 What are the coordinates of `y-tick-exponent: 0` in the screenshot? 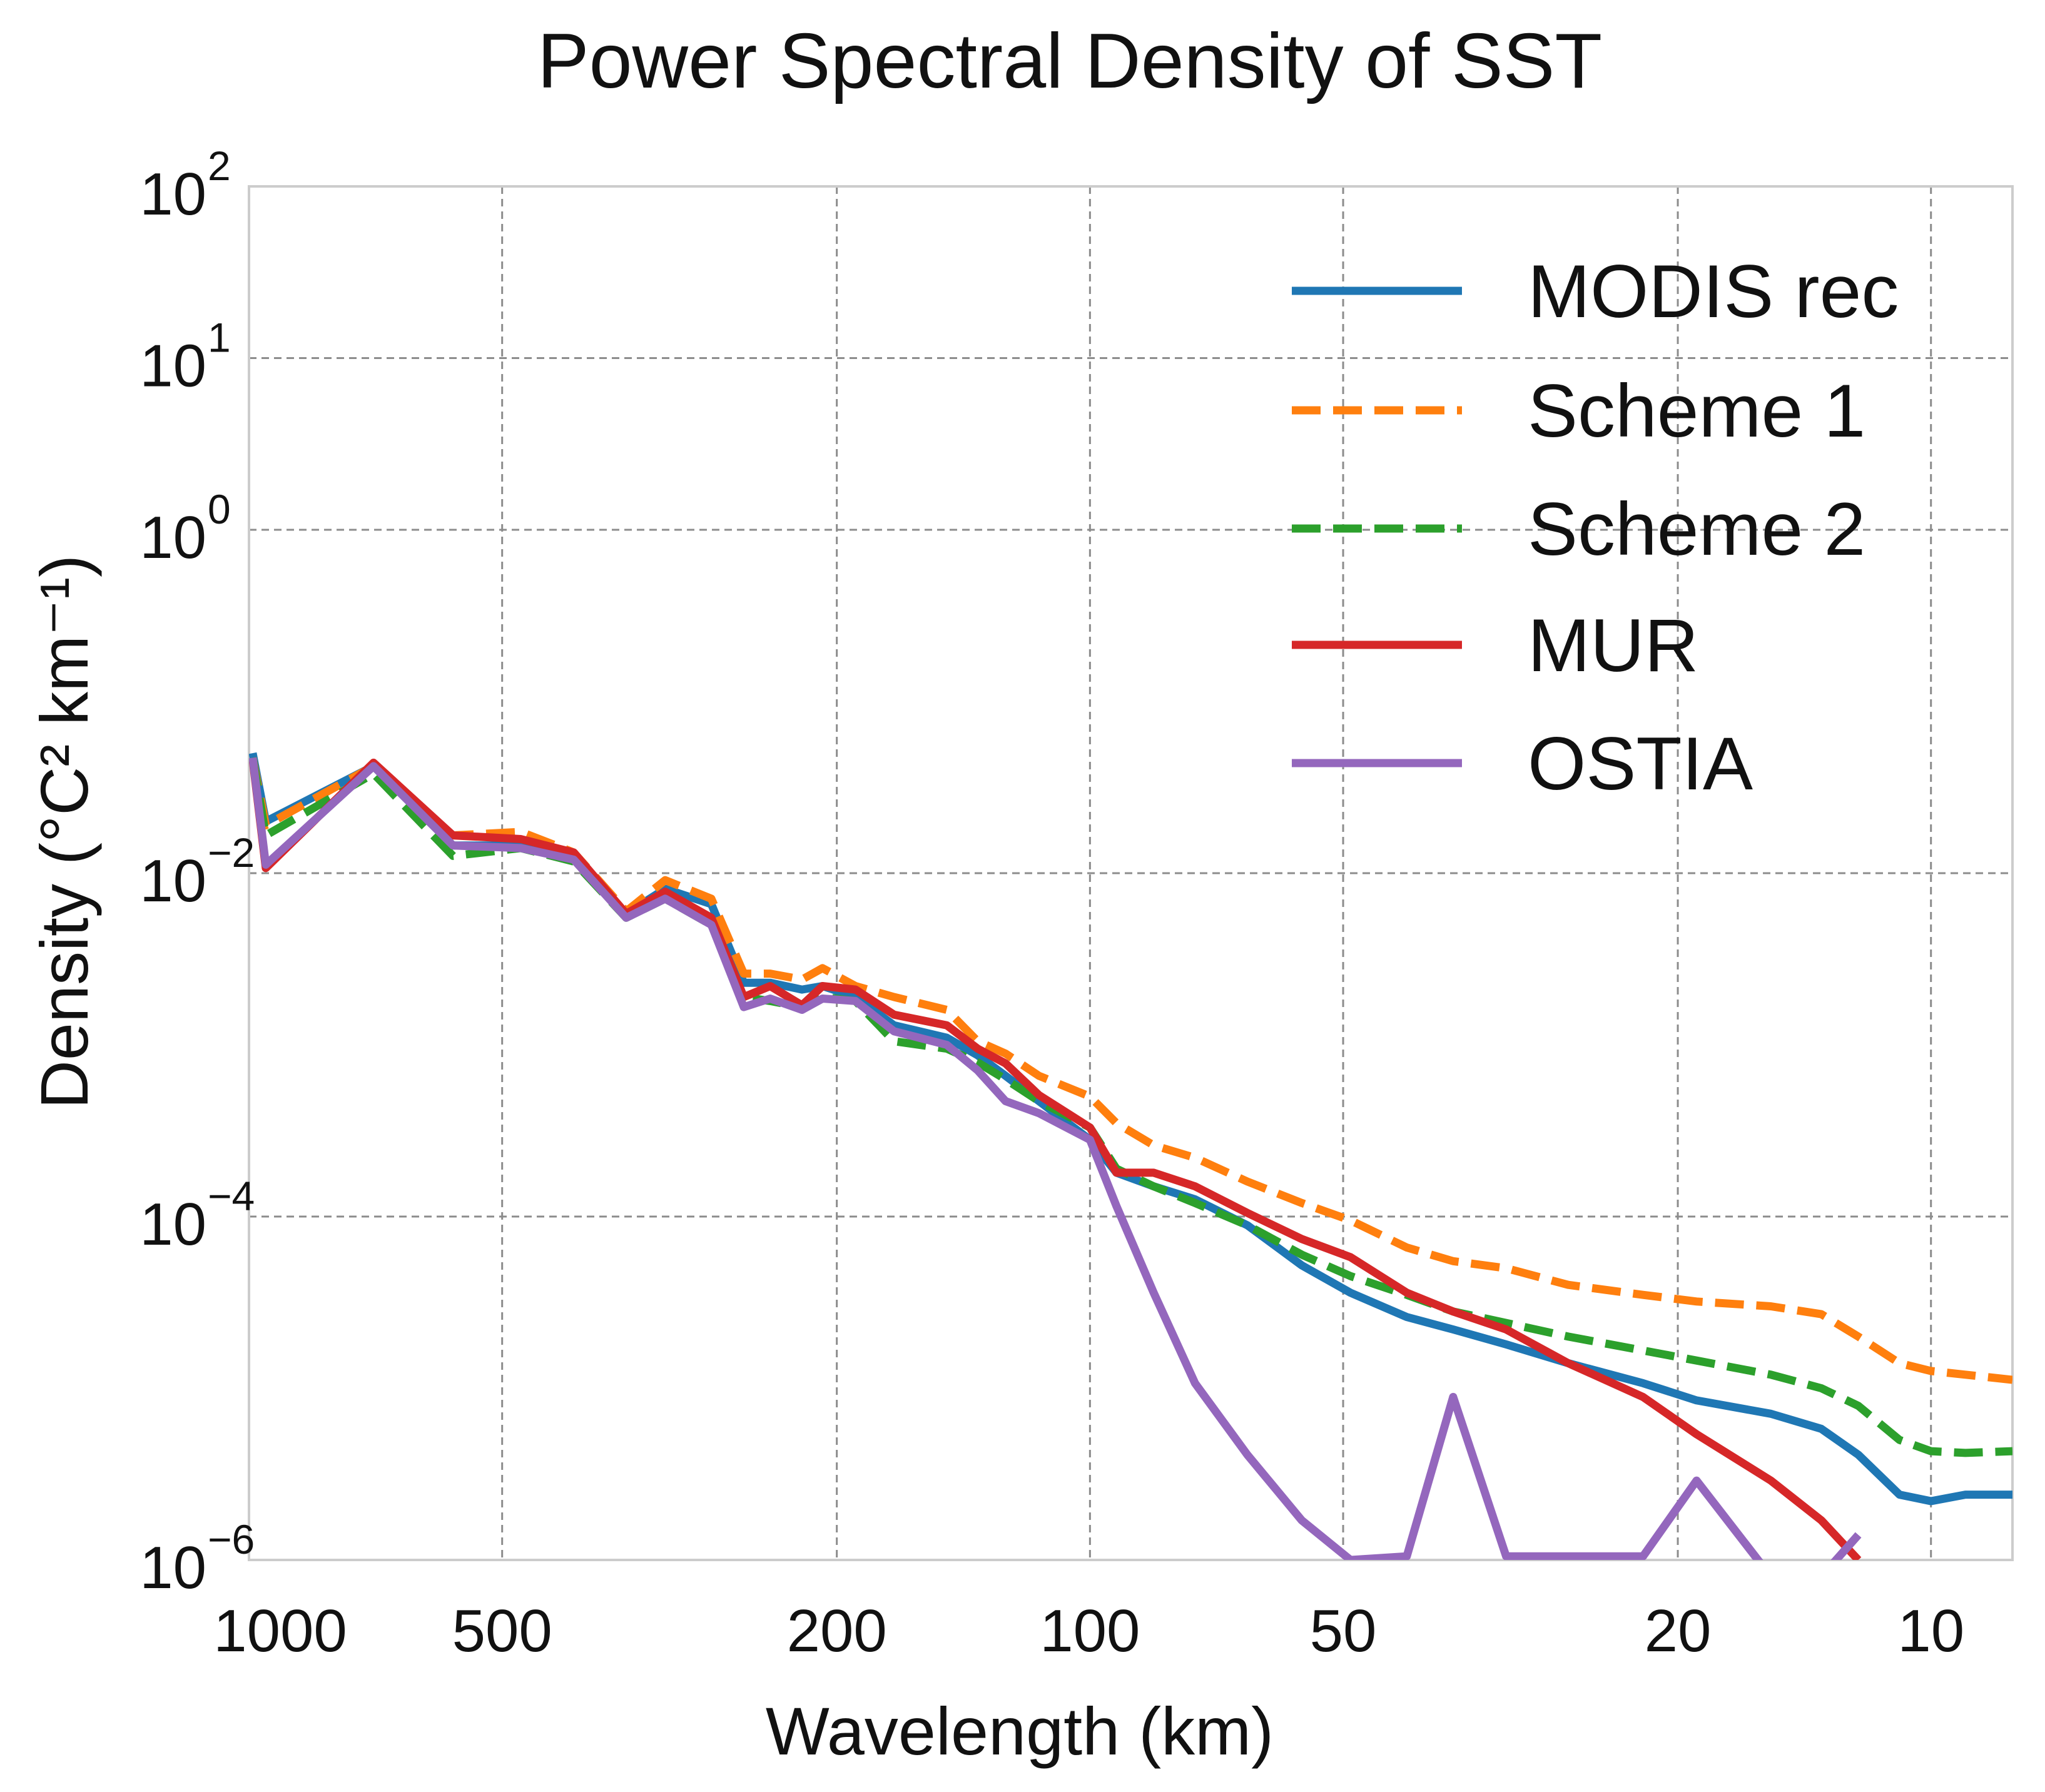 It's located at (219, 509).